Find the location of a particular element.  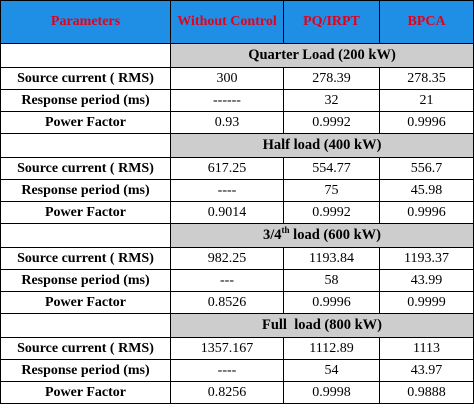

value-without-control: 617.25 is located at coordinates (227, 168).